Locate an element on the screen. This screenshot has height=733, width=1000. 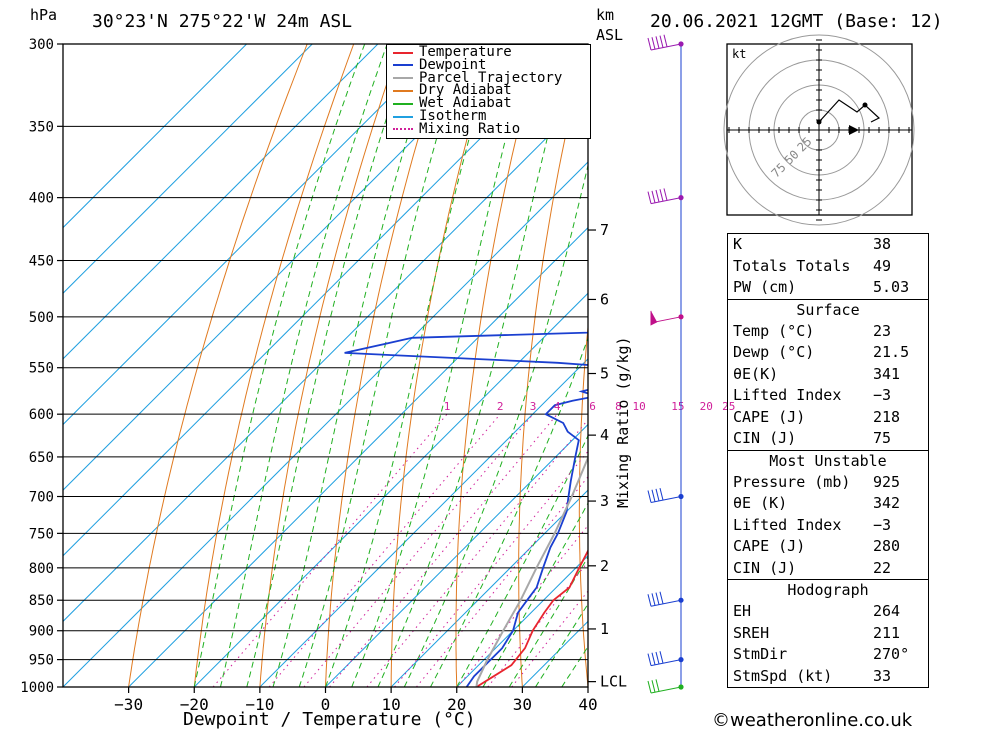
legend-label: Mixing Ratio is located at coordinates (470, 128).